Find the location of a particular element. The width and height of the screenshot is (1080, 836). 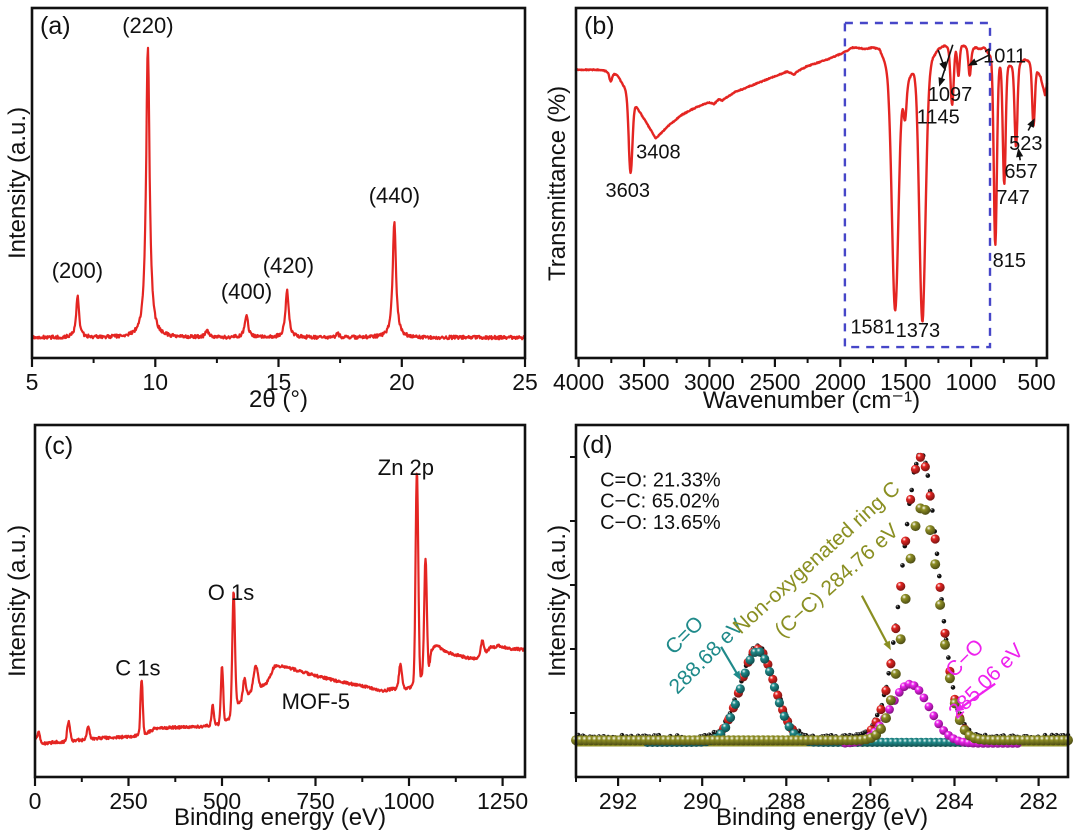

svg-text: C 1s is located at coordinates (137, 668).